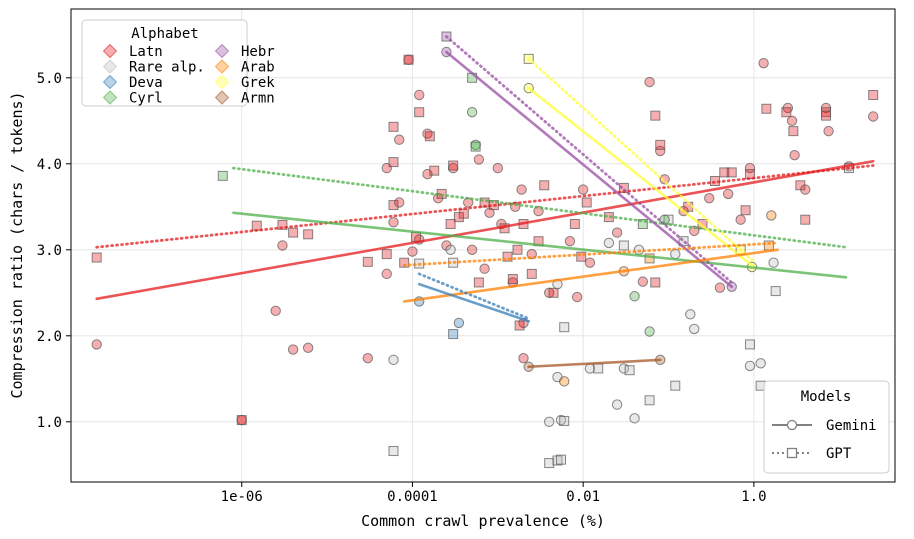  Describe the element at coordinates (792, 453) in the screenshot. I see `gpt-legend-marker` at that location.